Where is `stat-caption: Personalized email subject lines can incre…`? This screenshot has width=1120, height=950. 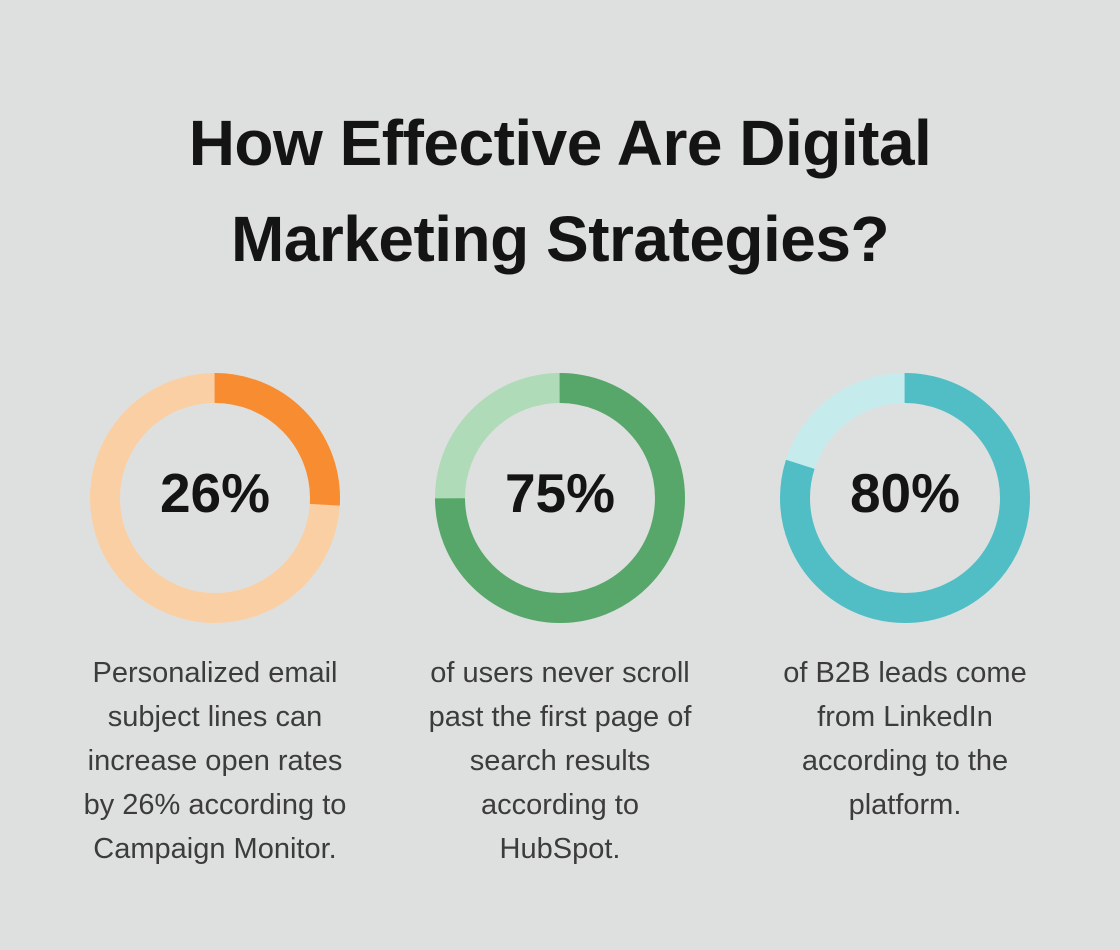
stat-caption: Personalized email subject lines can incre… is located at coordinates (215, 761).